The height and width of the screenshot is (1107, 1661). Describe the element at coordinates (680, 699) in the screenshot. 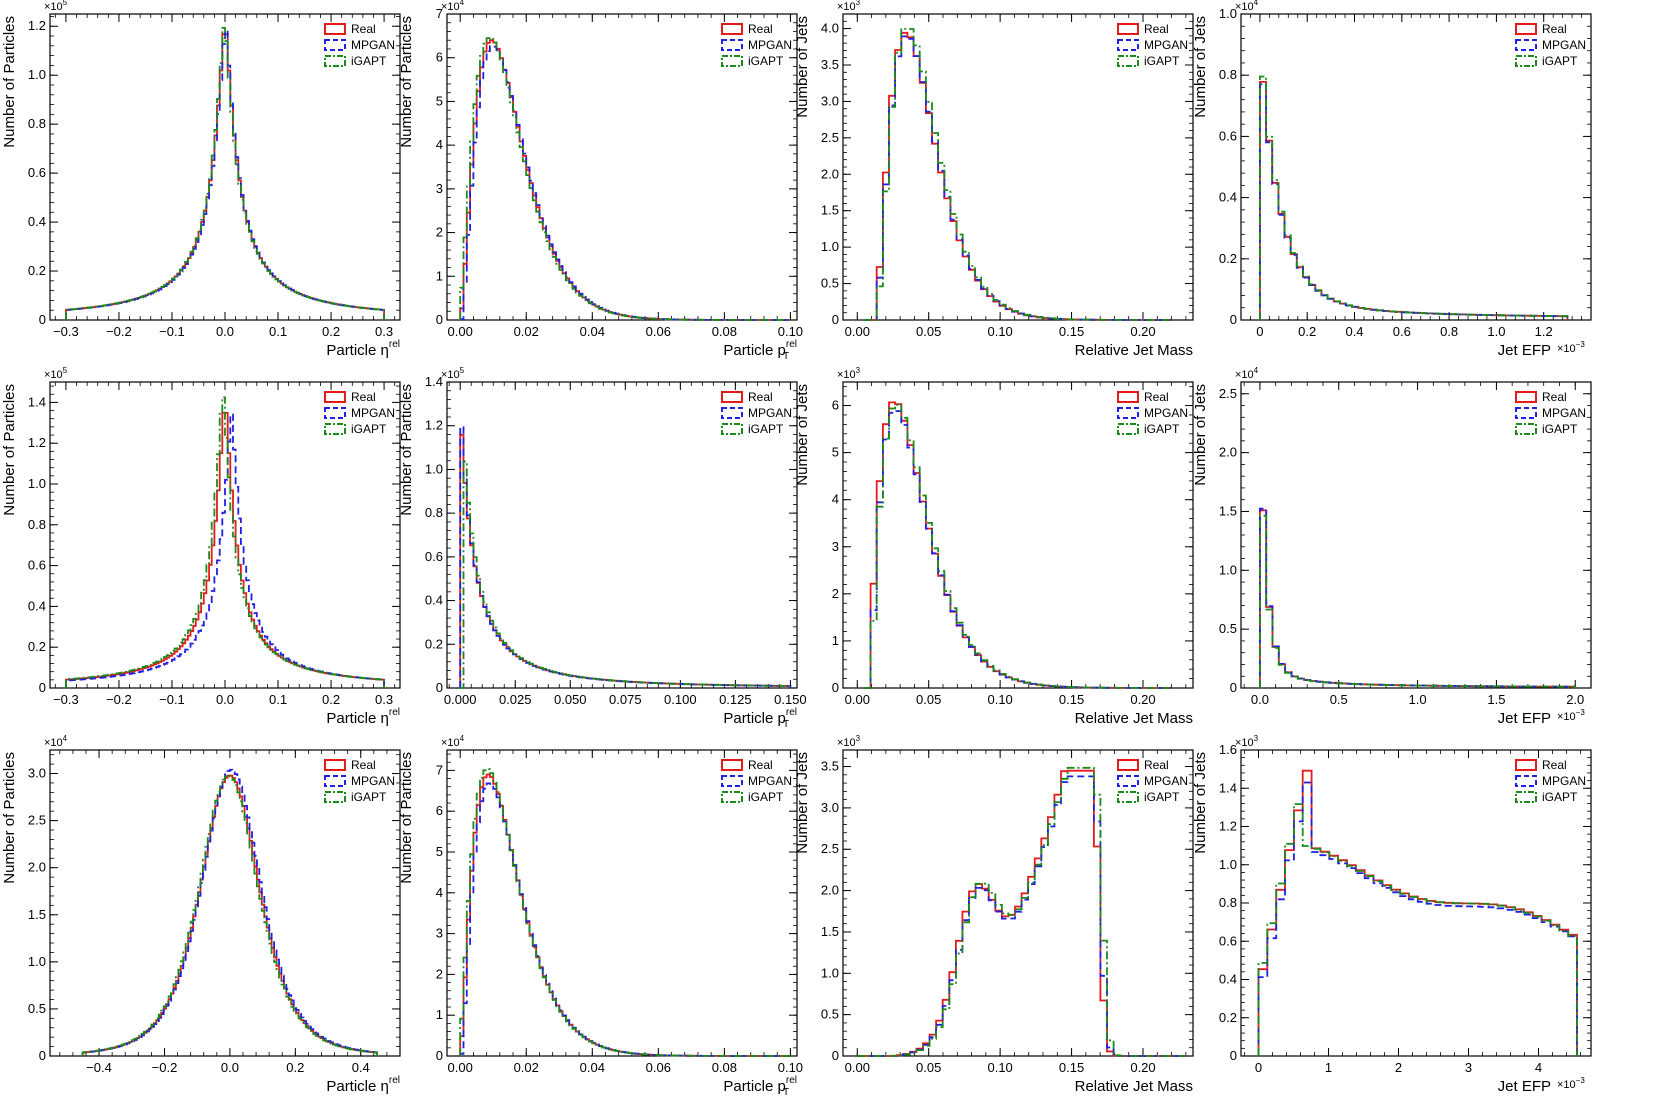

I see `x-tick-label: 0.100` at that location.